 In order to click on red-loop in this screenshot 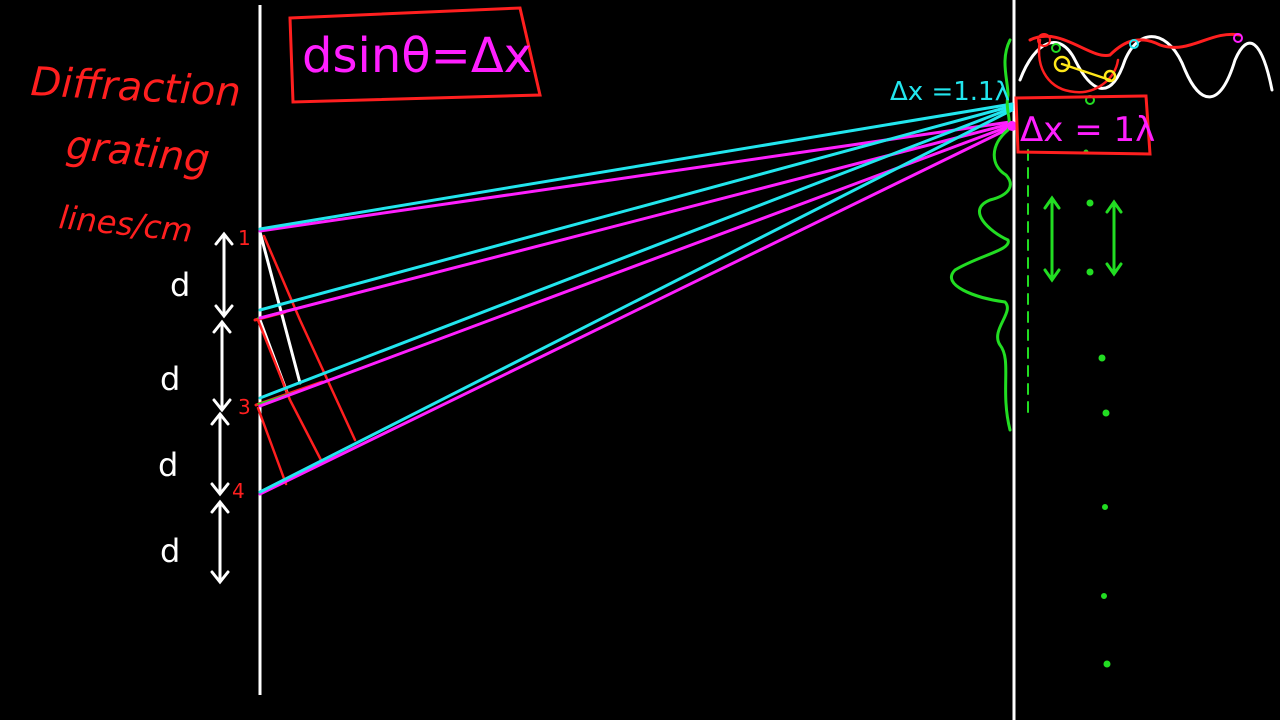, I will do `click(1078, 66)`.